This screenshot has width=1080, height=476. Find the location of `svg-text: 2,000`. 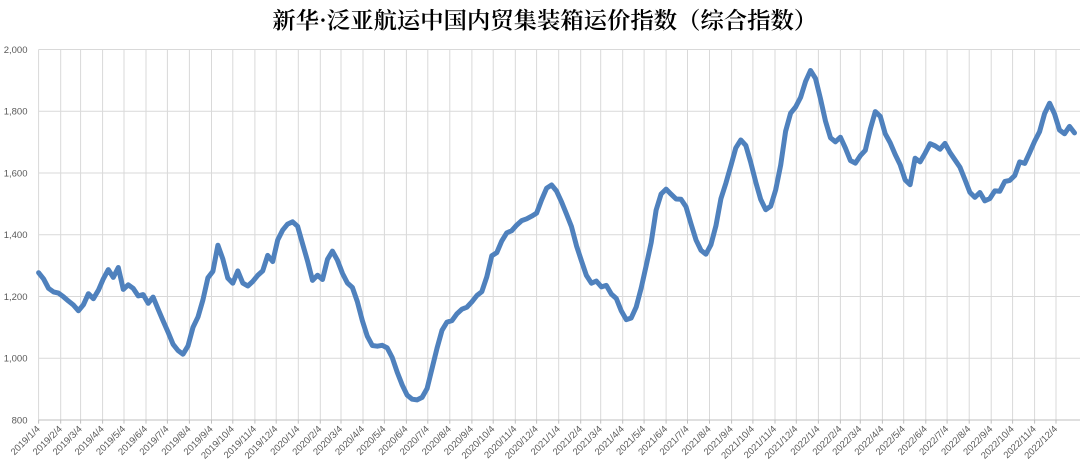

svg-text: 2,000 is located at coordinates (16, 50).